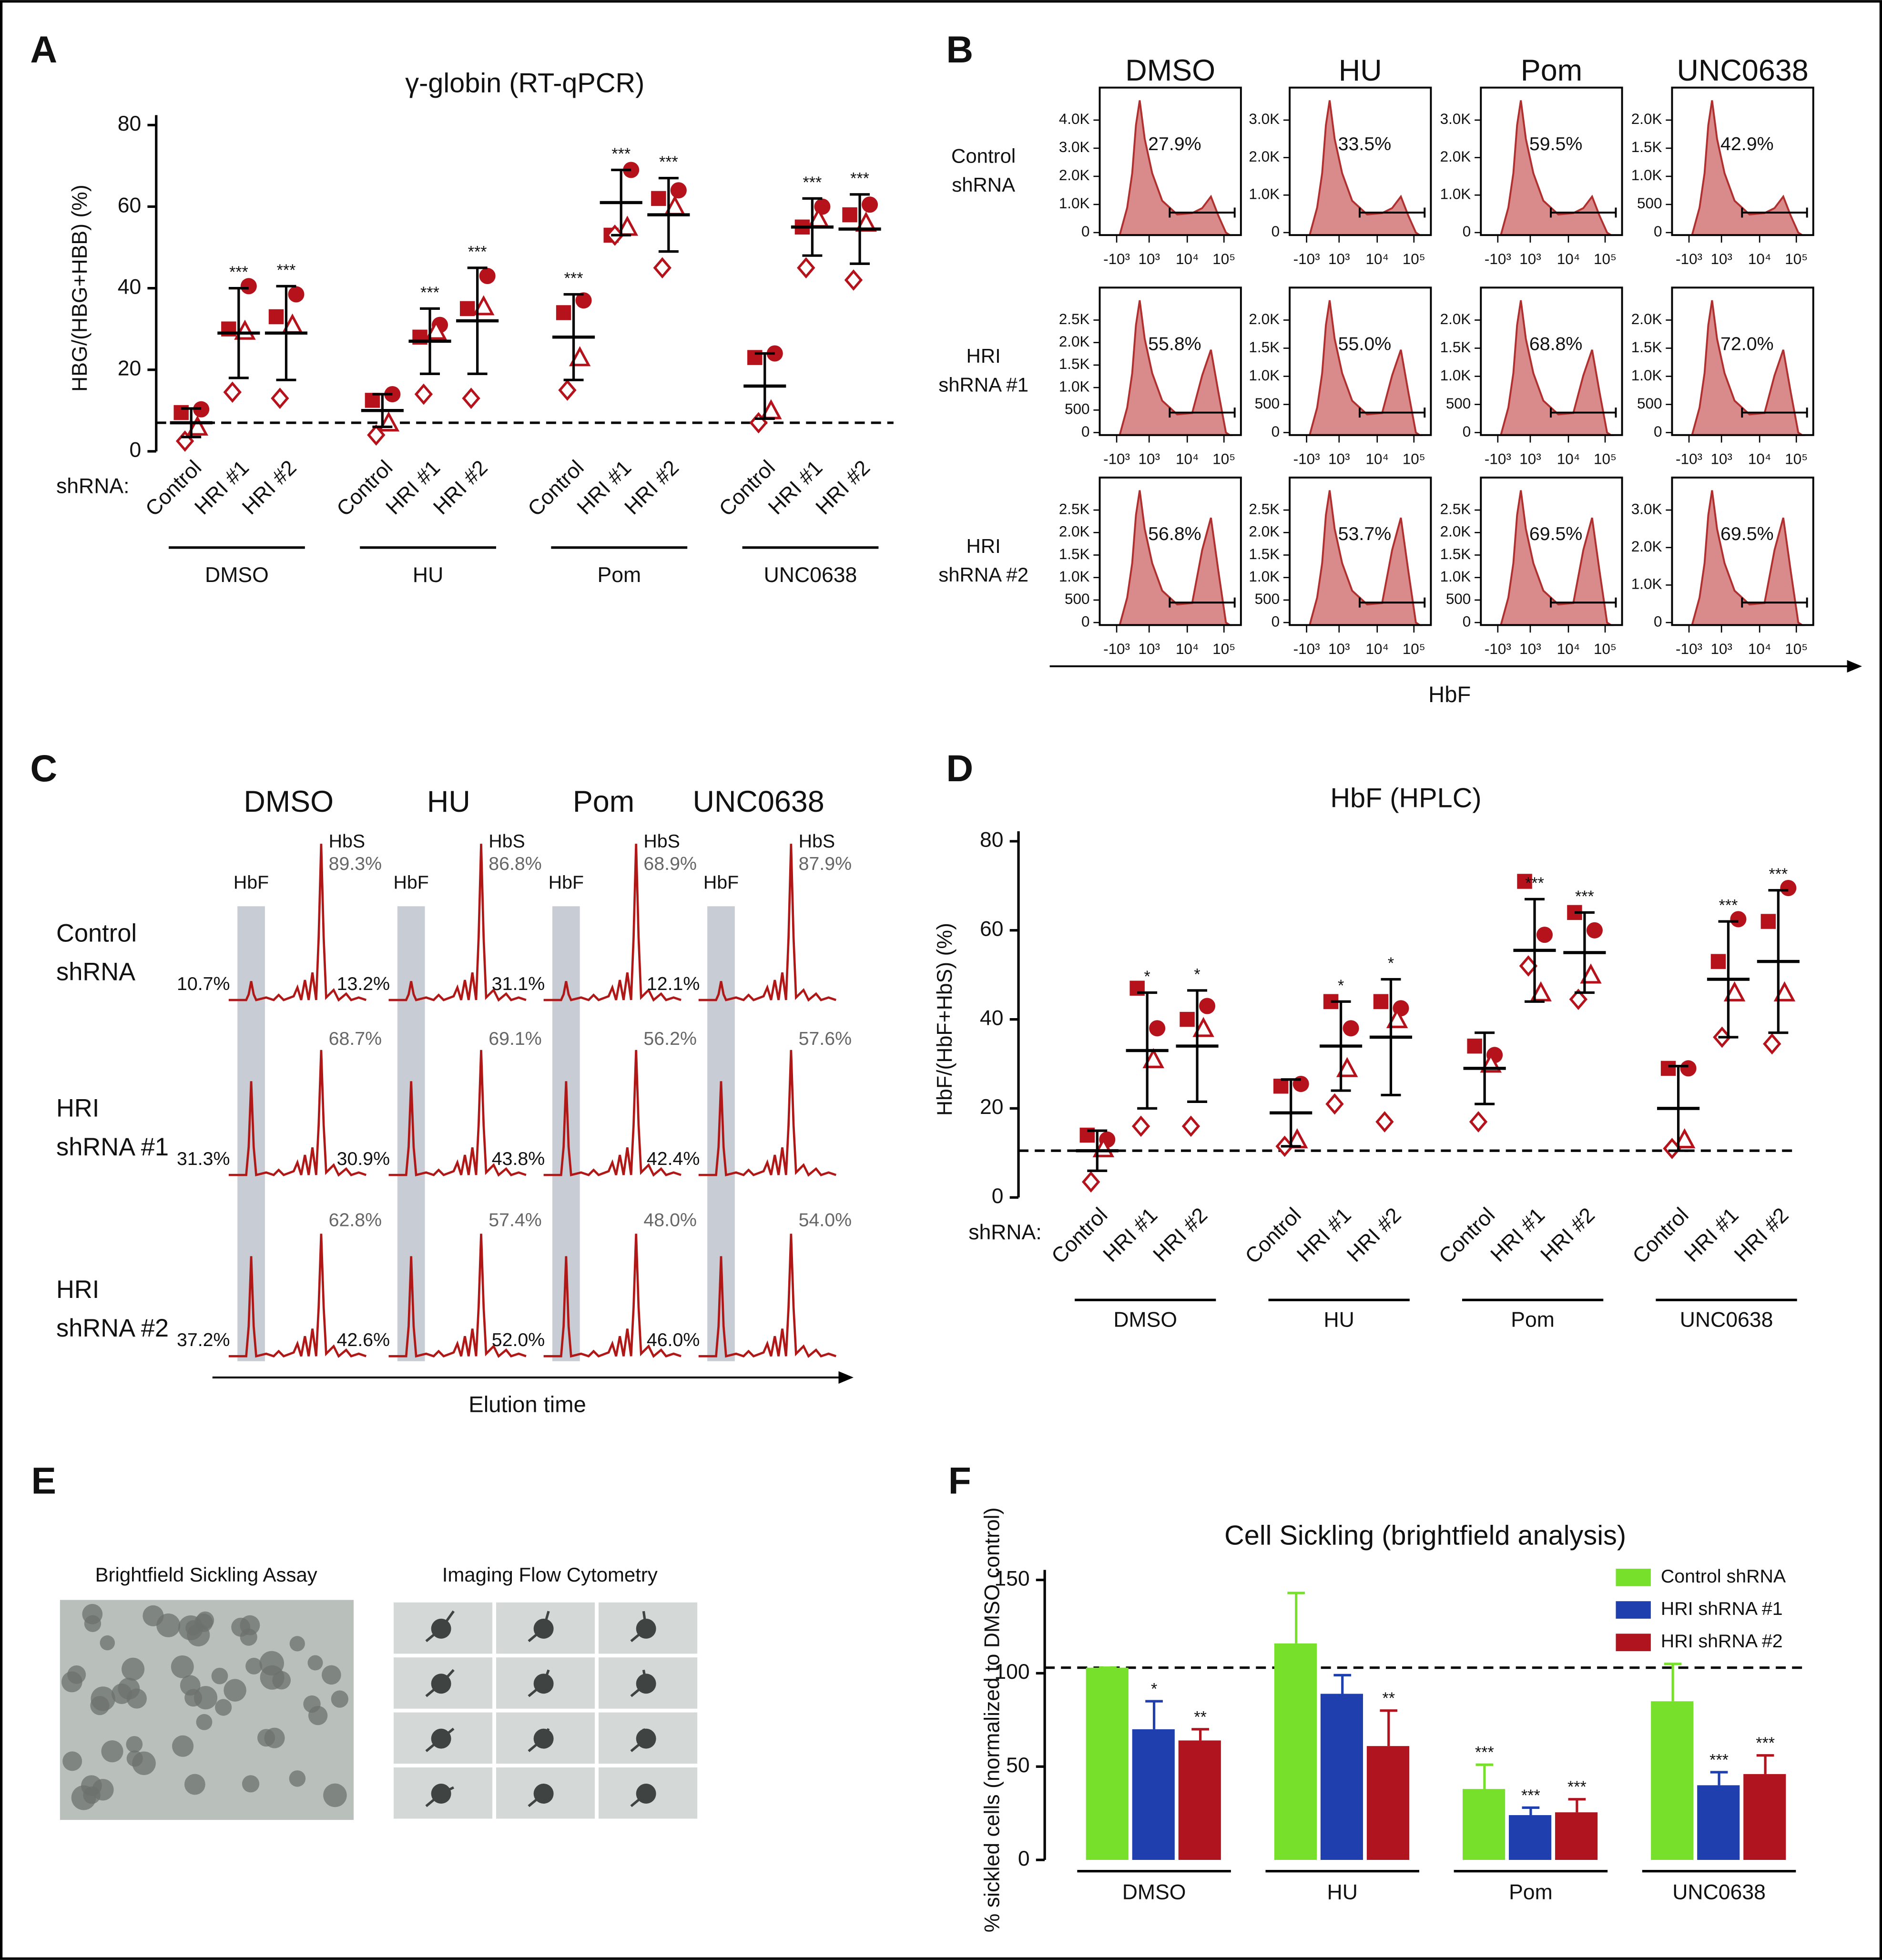  Describe the element at coordinates (1365, 143) in the screenshot. I see `gate-percent: 33.5%` at that location.